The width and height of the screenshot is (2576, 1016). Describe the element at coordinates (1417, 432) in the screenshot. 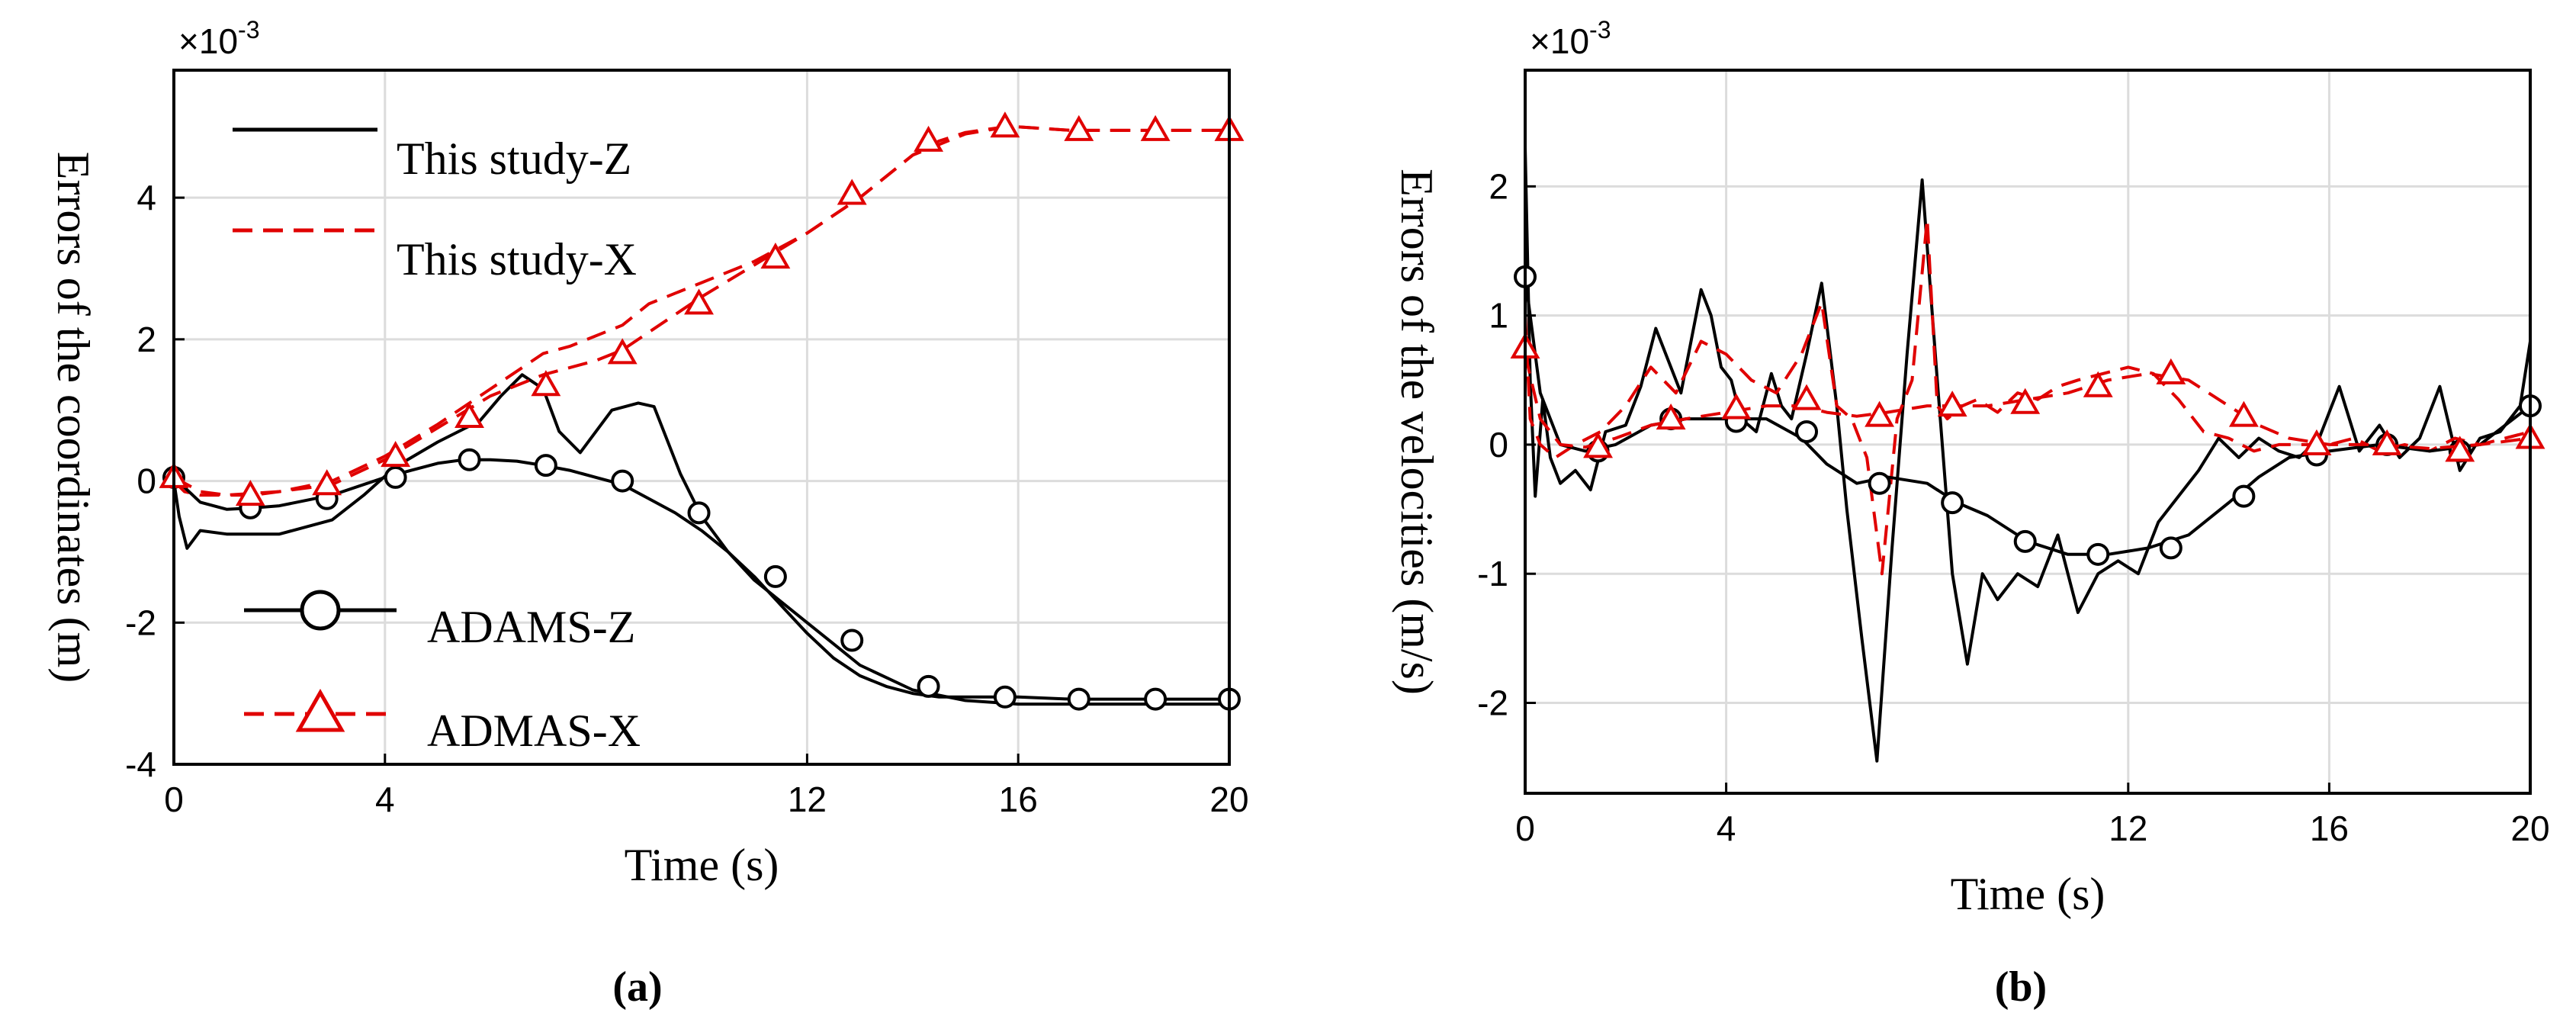

I see `y-axis-label: Errors of the velocities (m/s)` at that location.